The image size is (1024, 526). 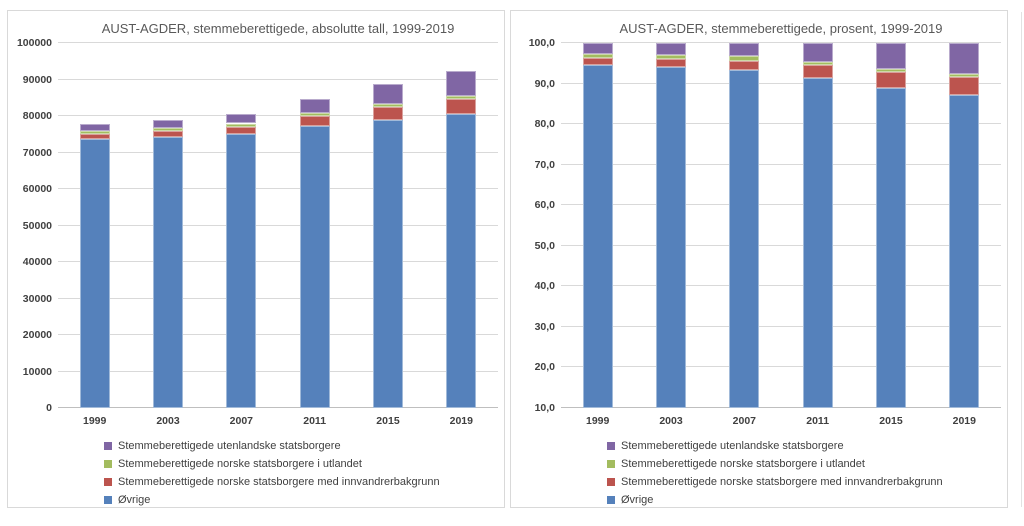 I want to click on y-tick-label: 80,0, so click(x=544, y=124).